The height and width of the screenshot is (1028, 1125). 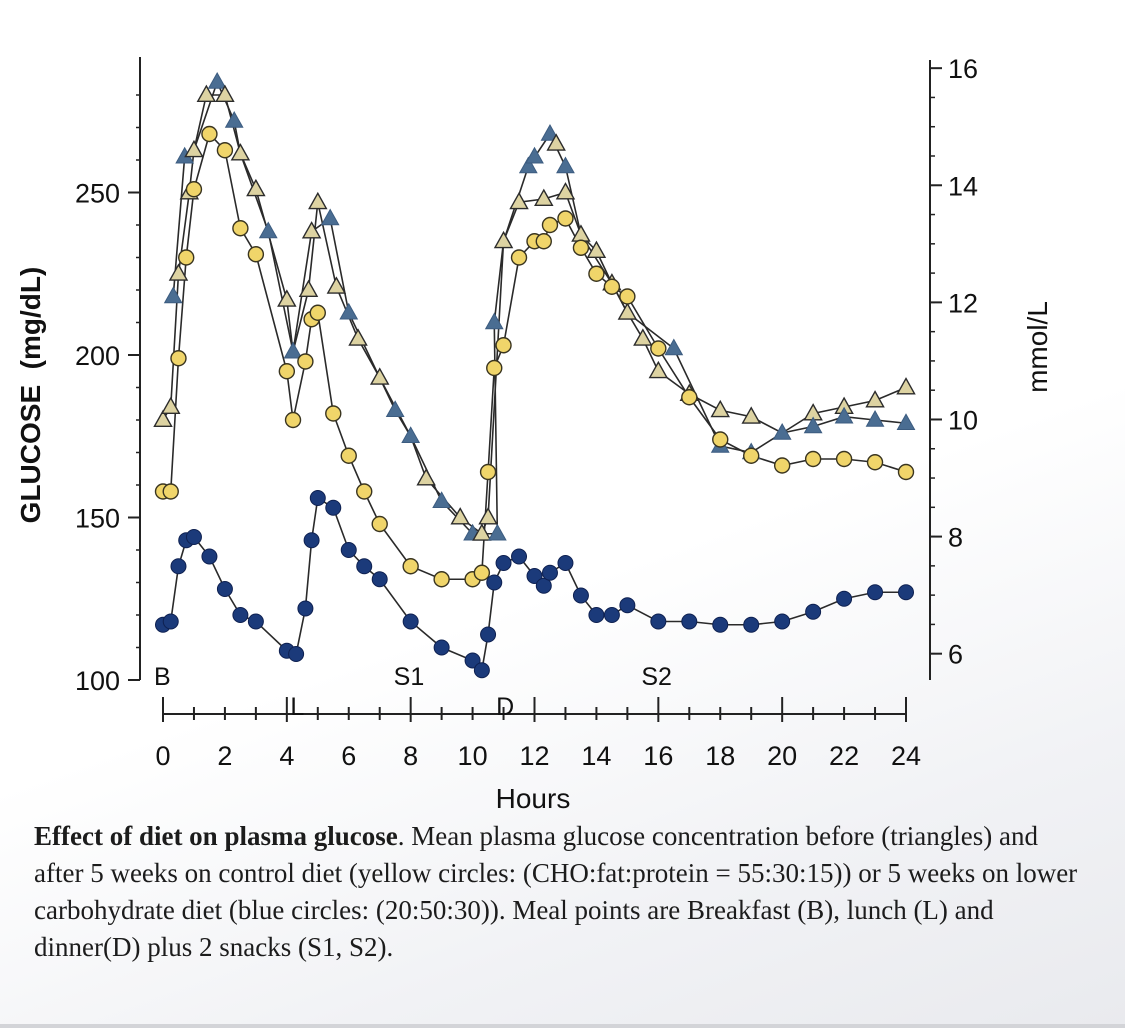 I want to click on right-axis-label: mmol/L, so click(x=1037, y=347).